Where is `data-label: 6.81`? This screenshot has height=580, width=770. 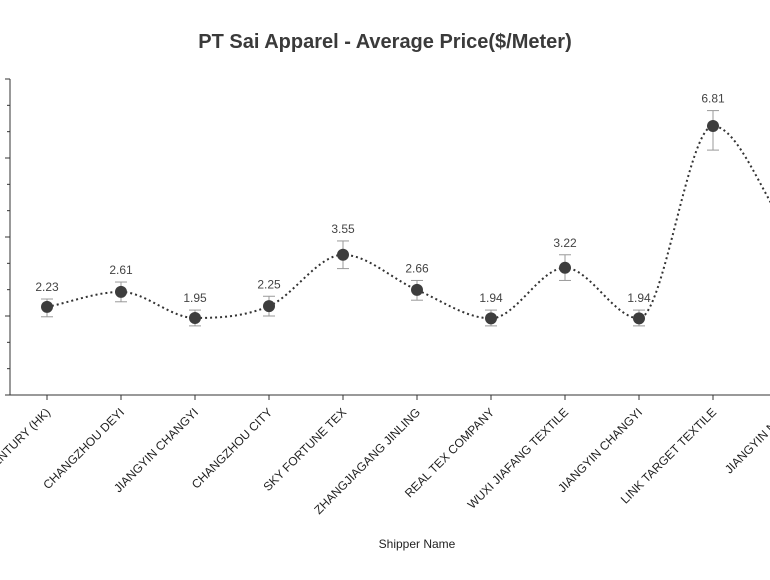 data-label: 6.81 is located at coordinates (713, 99).